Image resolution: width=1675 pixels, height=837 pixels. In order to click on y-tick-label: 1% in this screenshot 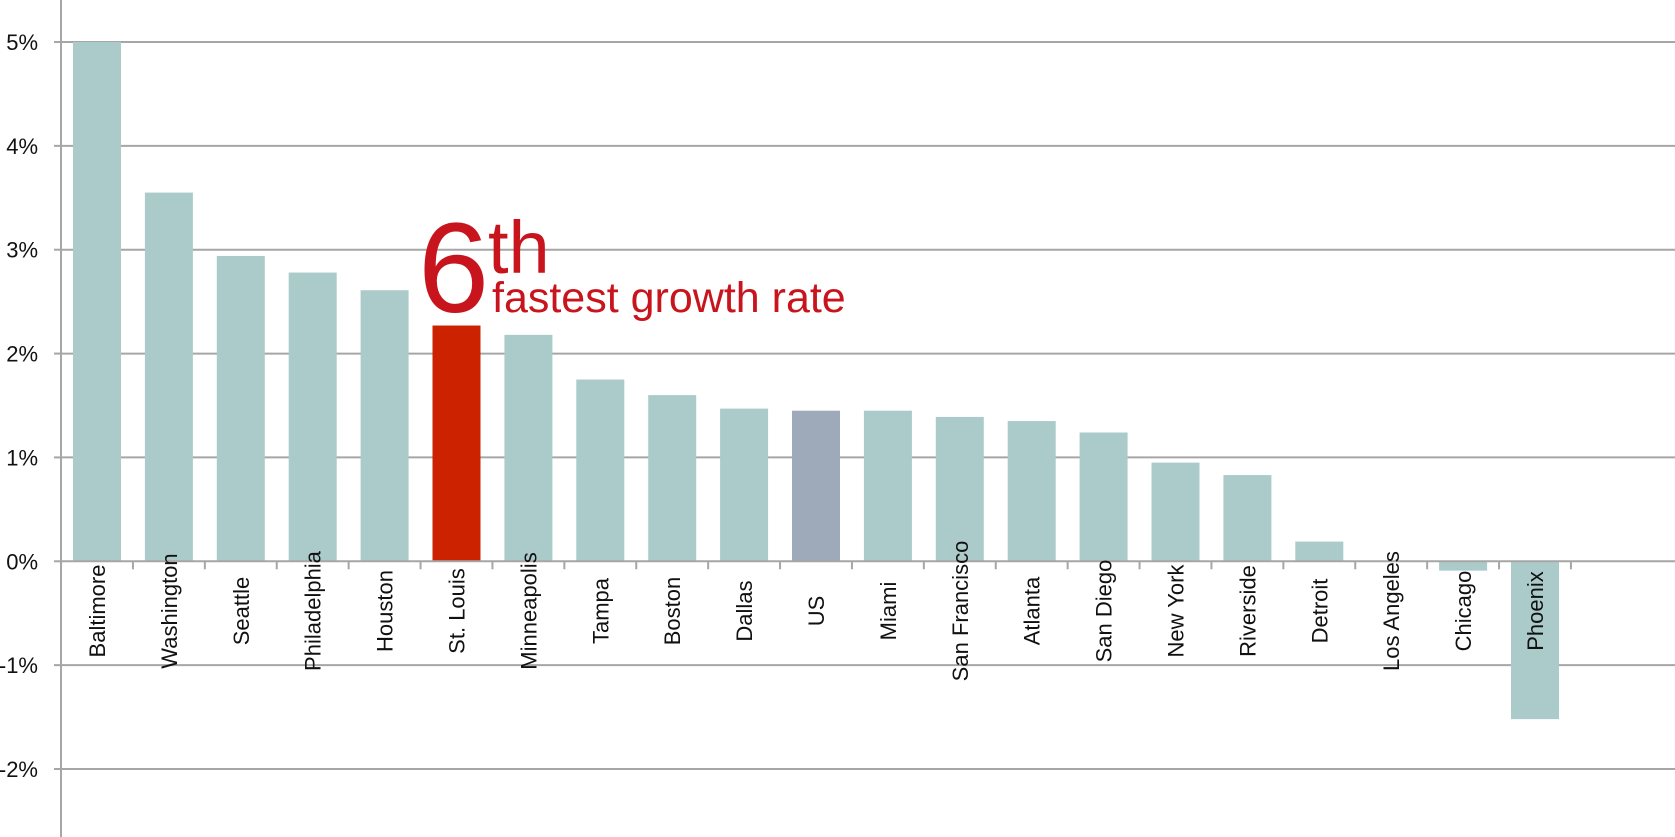, I will do `click(22, 457)`.